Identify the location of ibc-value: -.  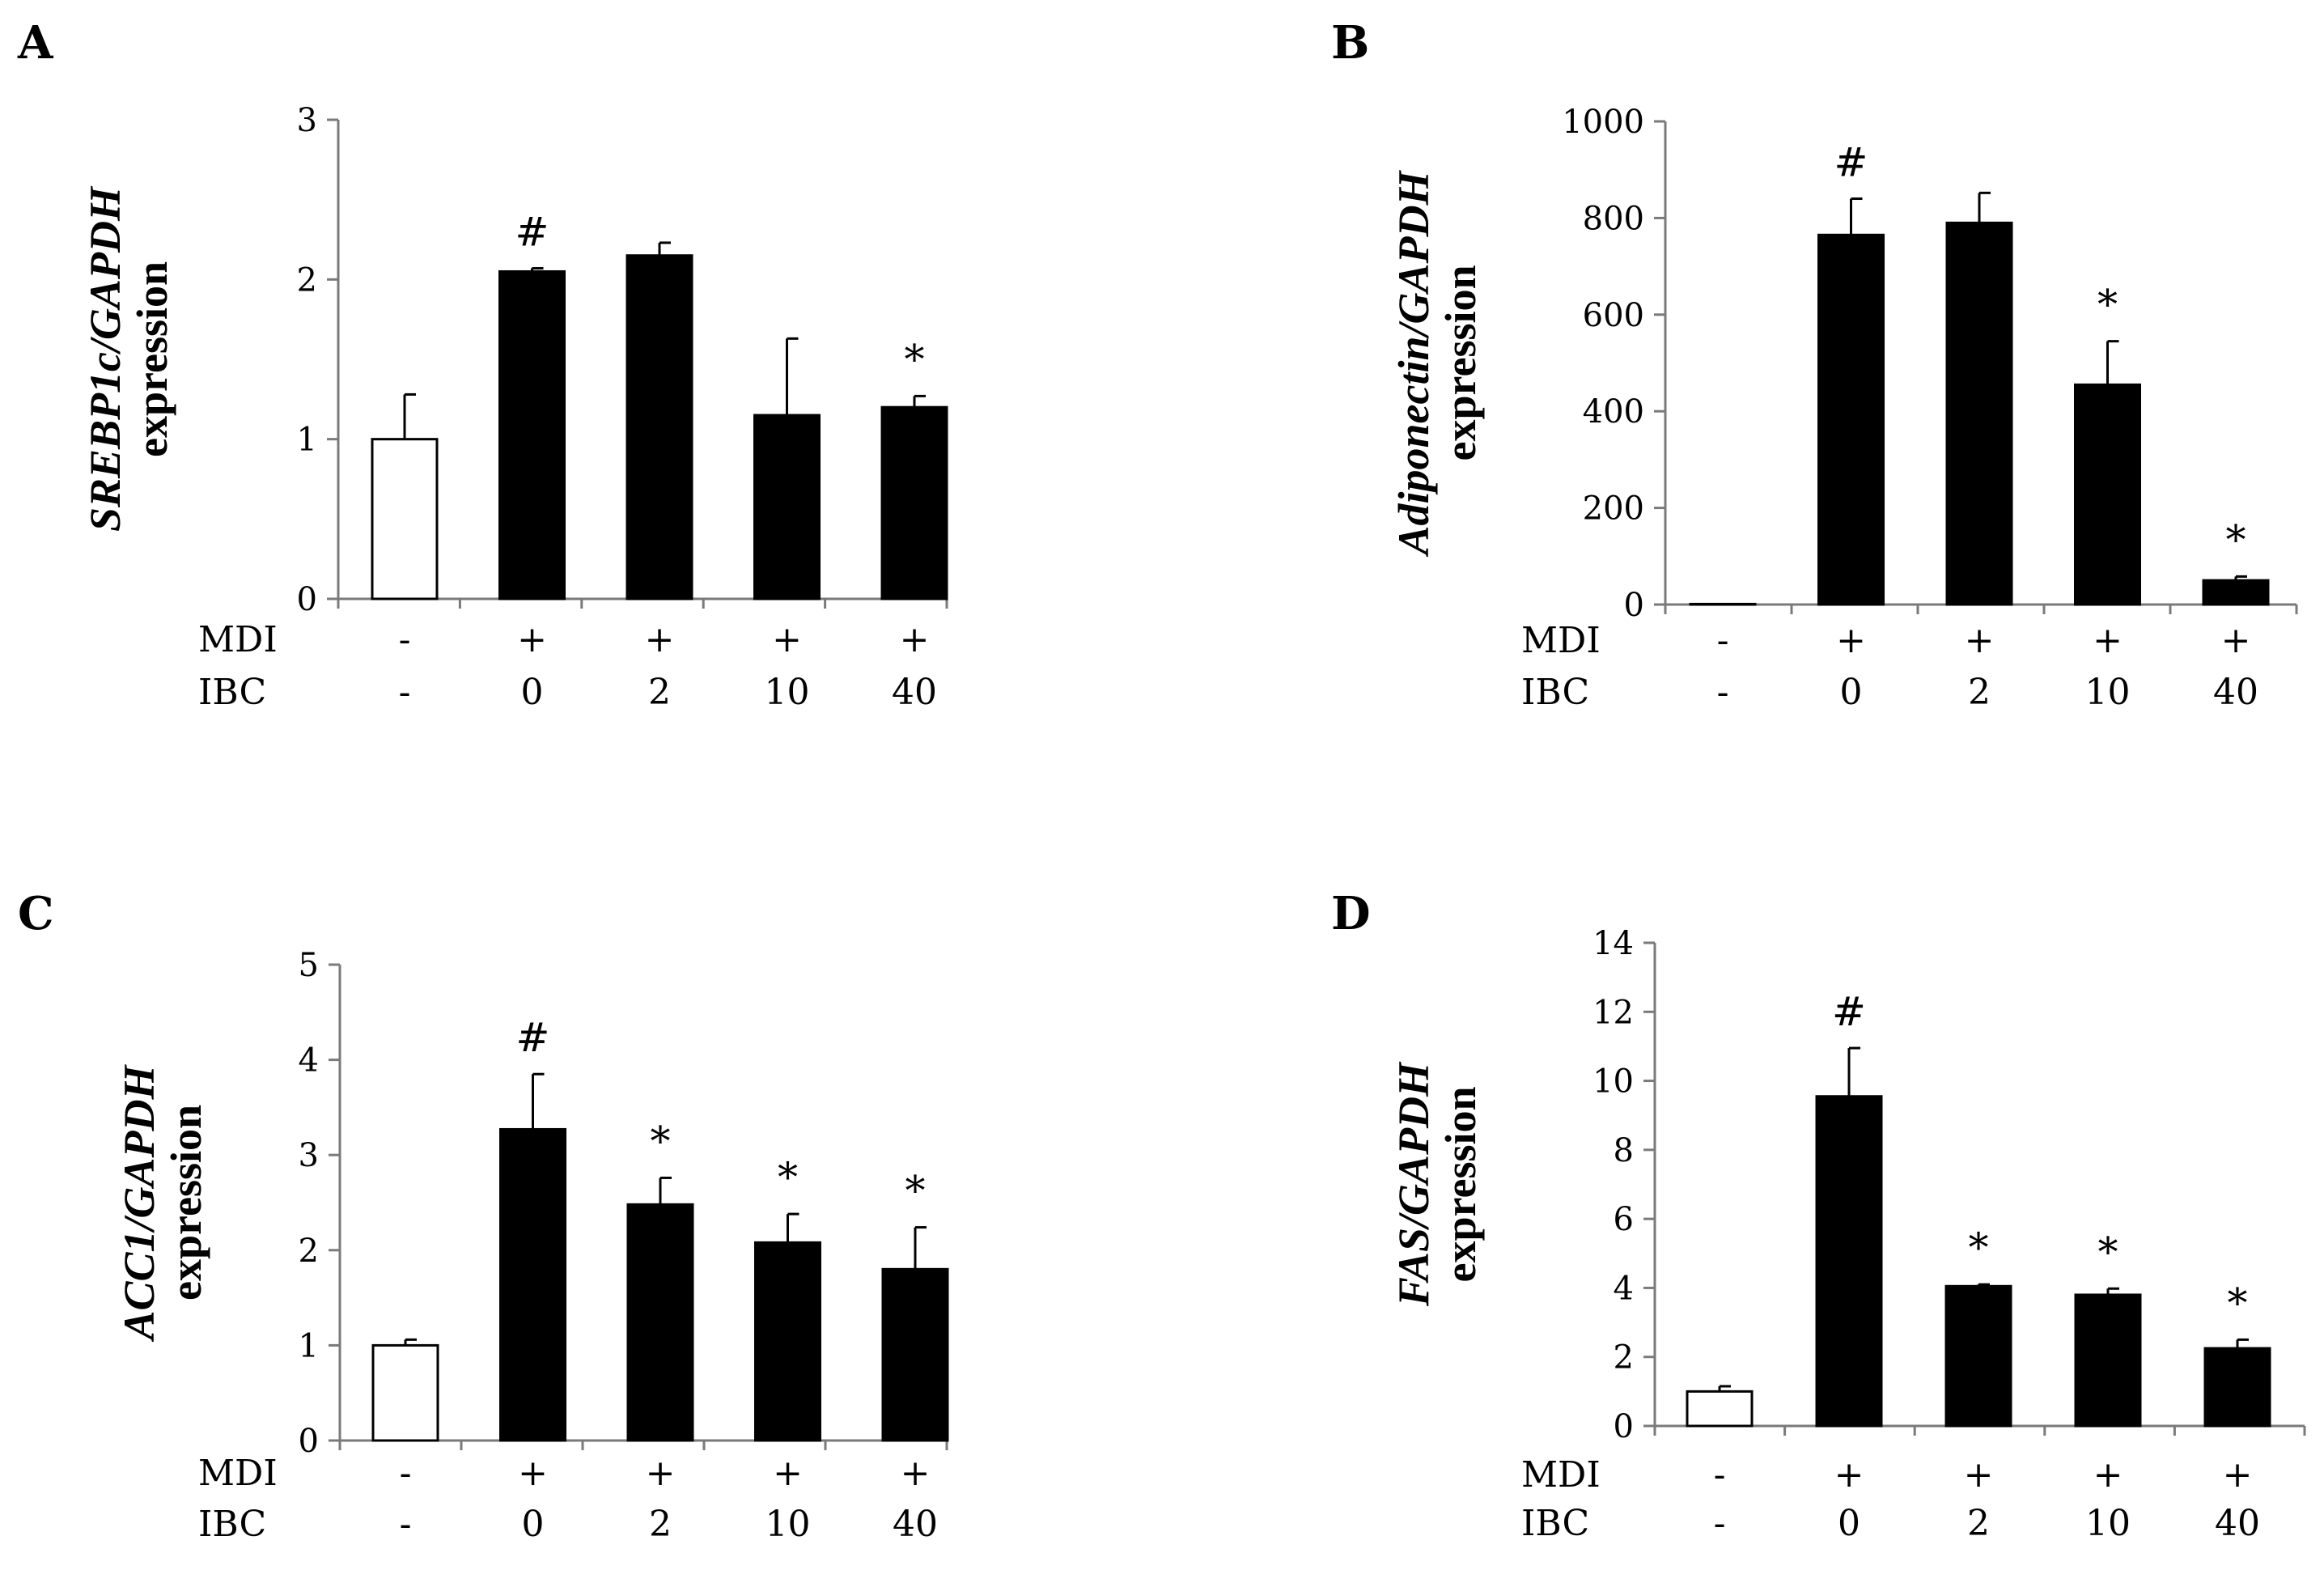
(1723, 692).